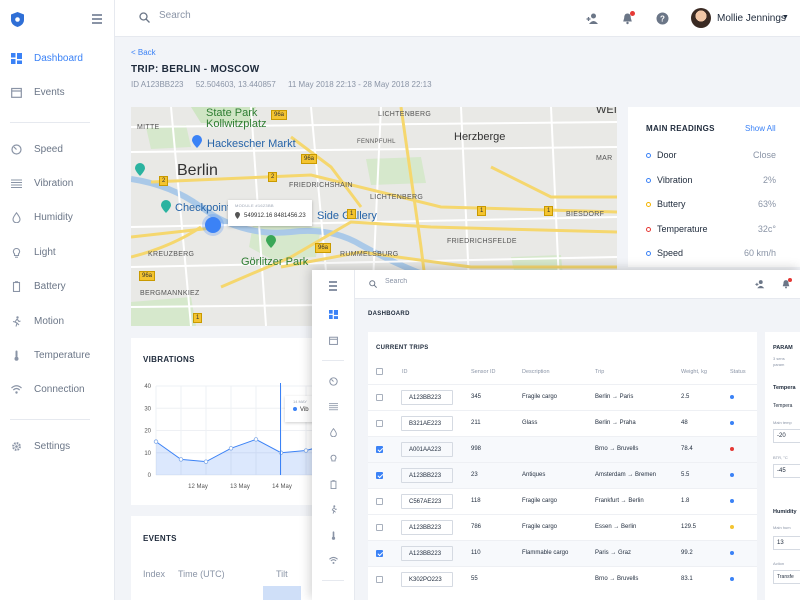  I want to click on humidity-icon, so click(333, 432).